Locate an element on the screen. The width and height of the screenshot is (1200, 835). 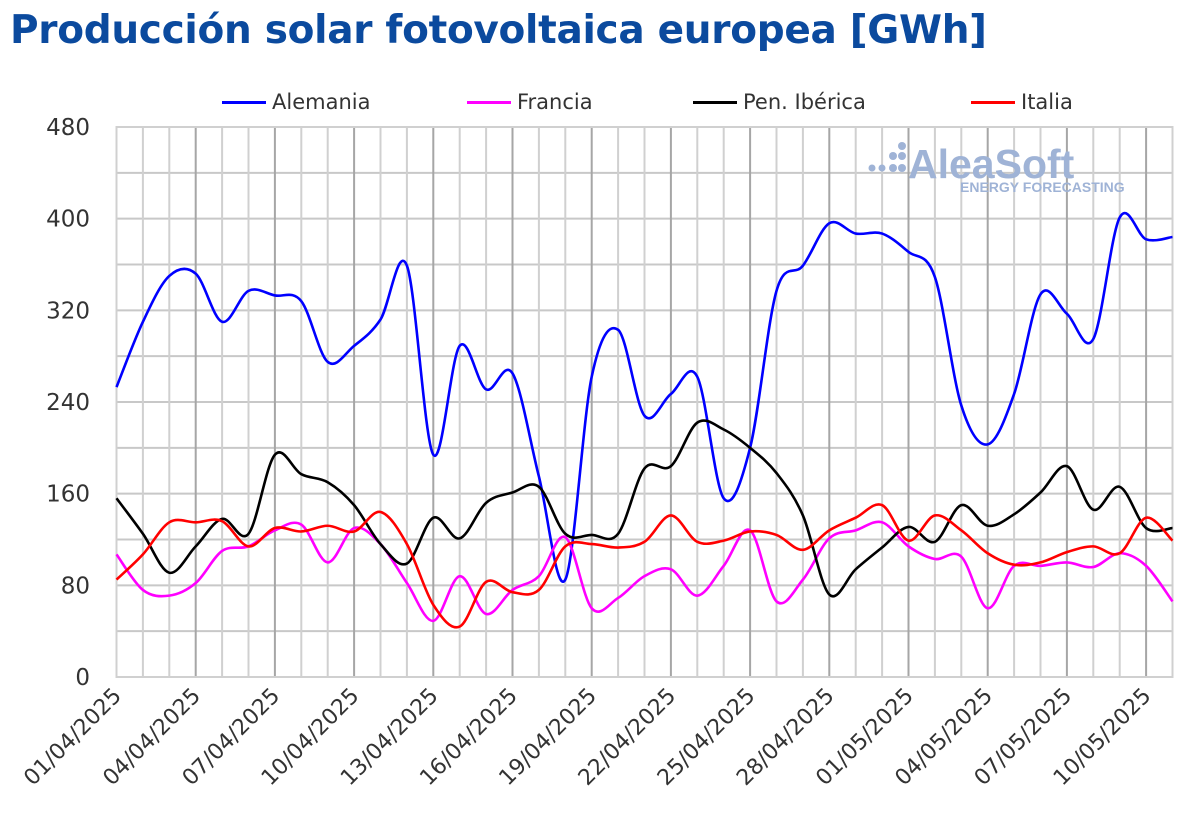
legend: Alemania Francia Pen. Ibérica Italia is located at coordinates (600, 103).